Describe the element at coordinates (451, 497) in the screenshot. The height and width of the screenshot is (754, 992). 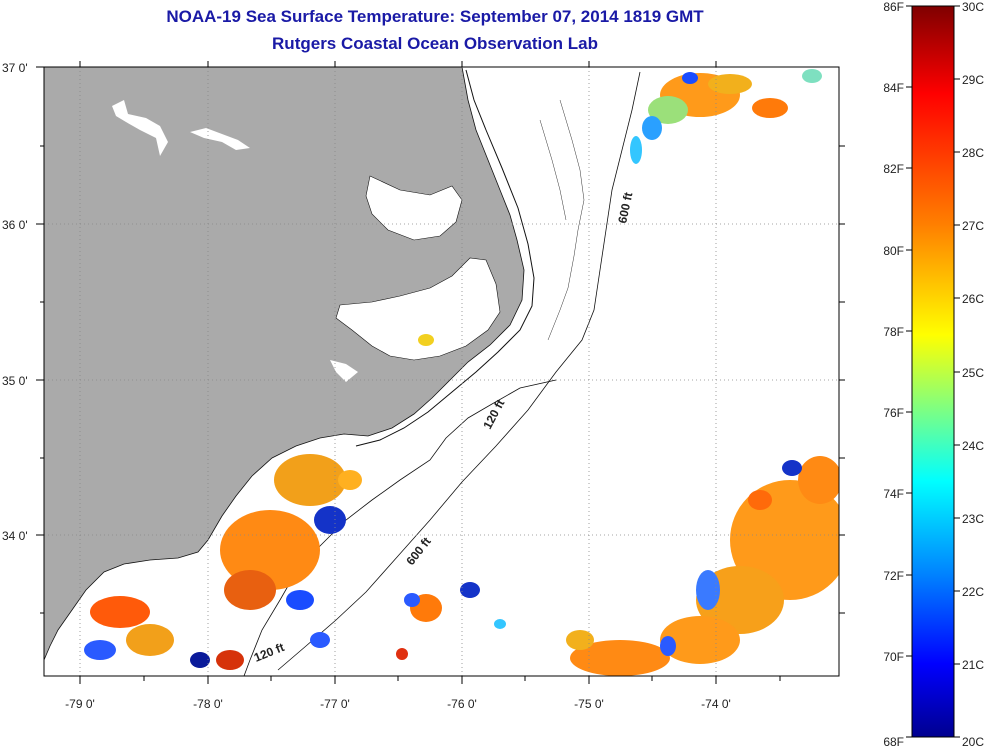
I see `sst-patch-offshore` at that location.